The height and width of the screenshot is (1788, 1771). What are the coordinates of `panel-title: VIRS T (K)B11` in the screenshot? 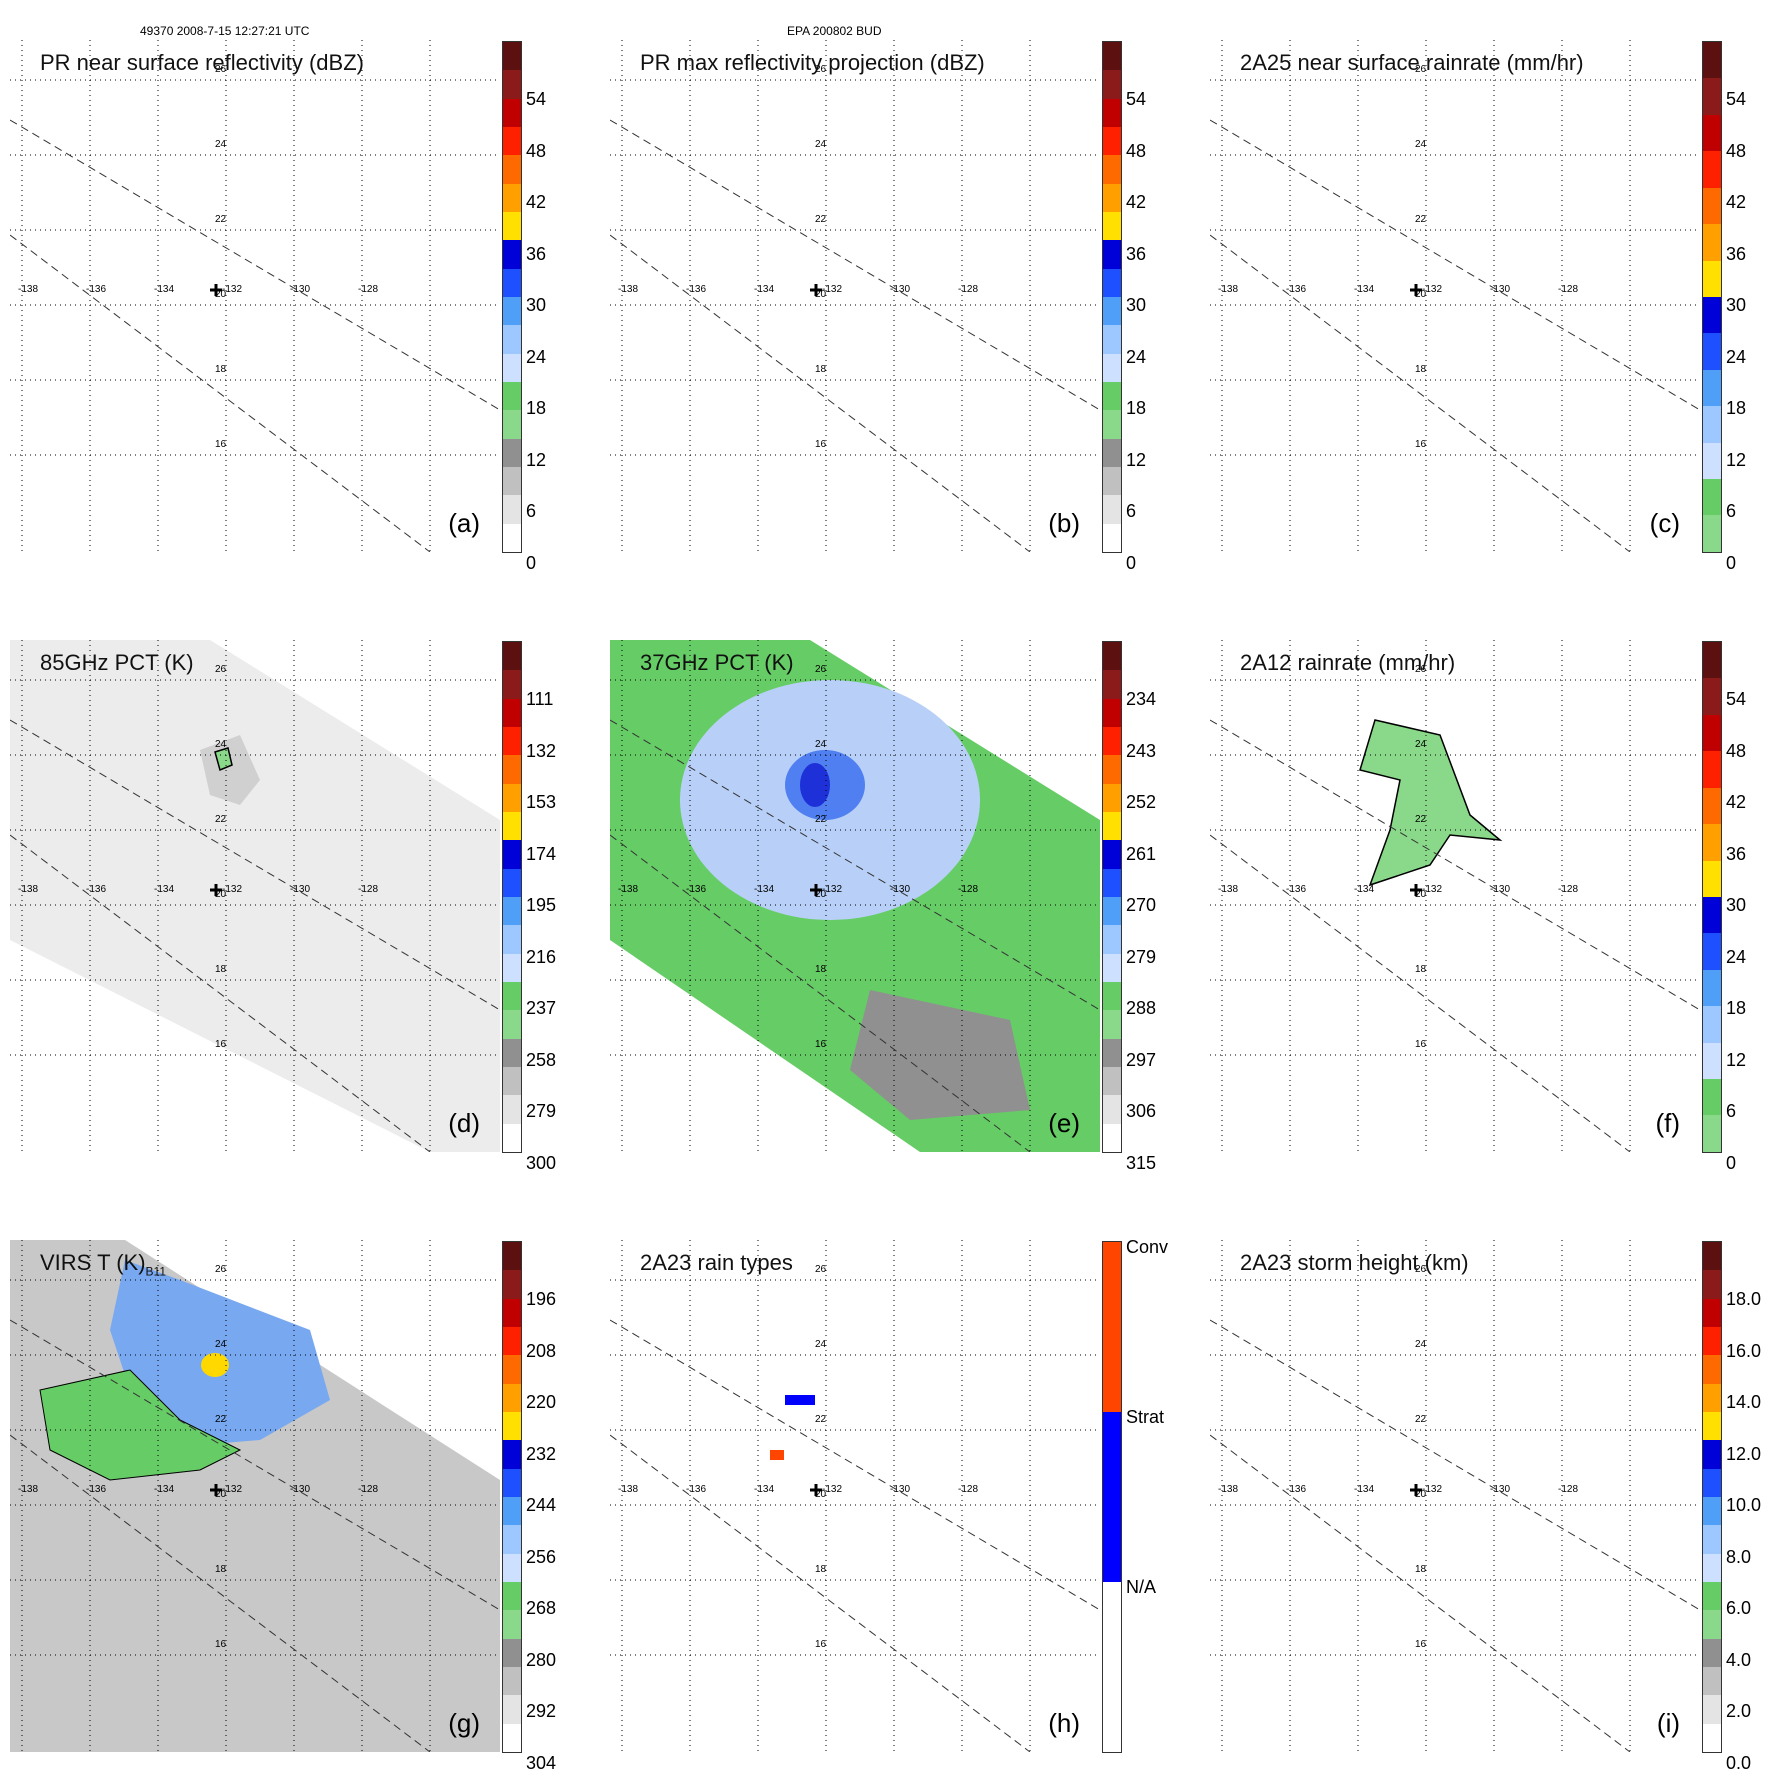 It's located at (103, 1264).